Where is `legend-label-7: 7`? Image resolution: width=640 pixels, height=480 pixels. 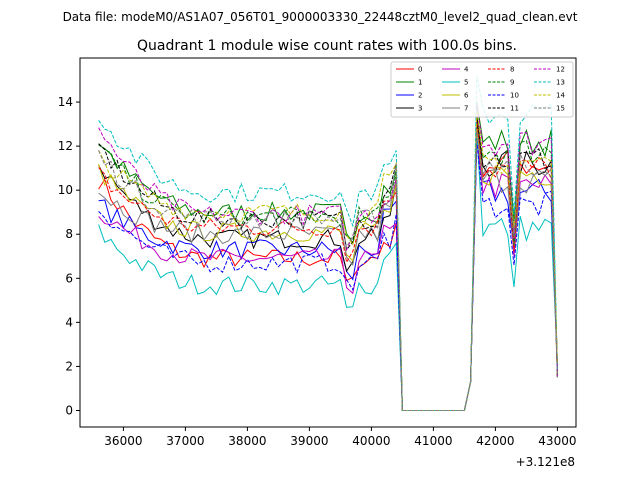
legend-label-7: 7 is located at coordinates (466, 109).